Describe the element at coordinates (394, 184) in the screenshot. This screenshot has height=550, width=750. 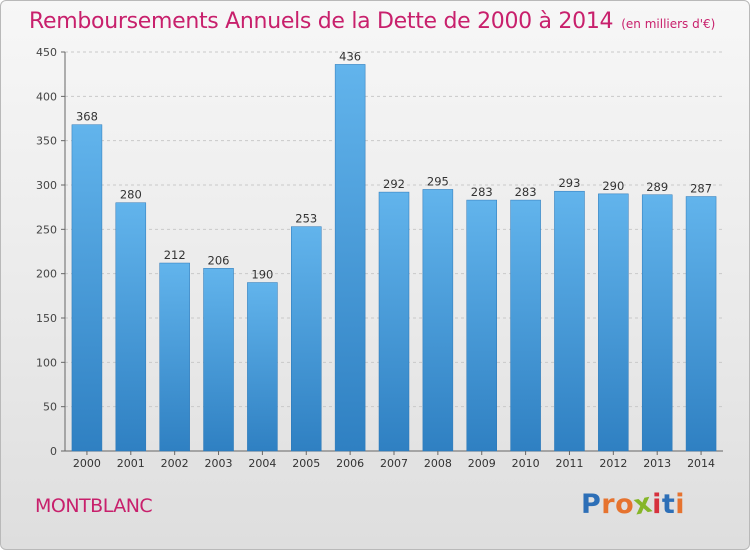
I see `bar-value-label: 292` at that location.